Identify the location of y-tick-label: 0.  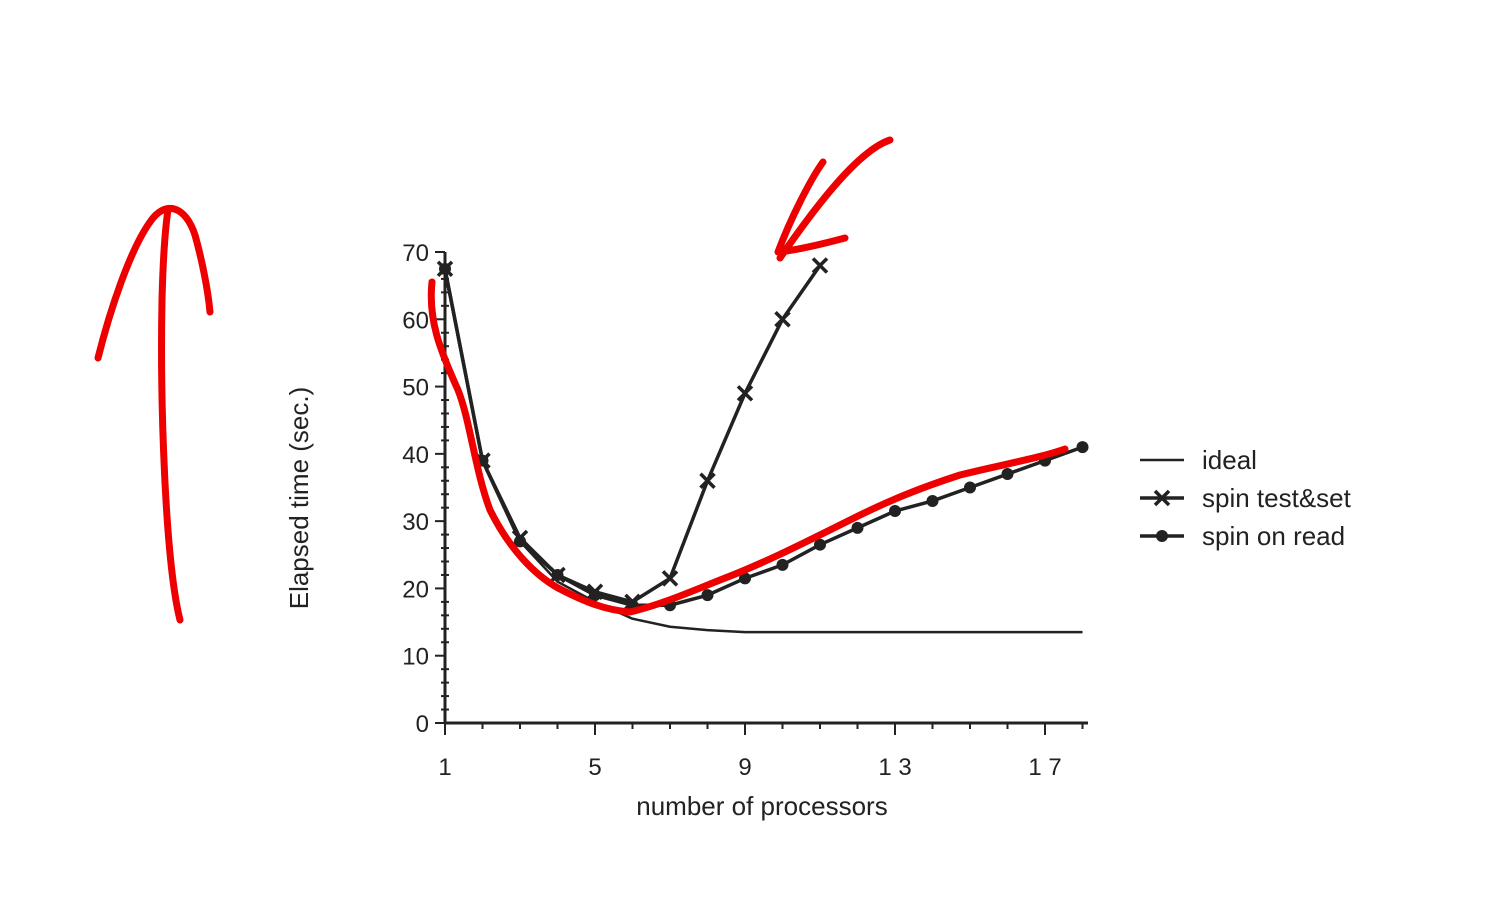
(422, 724).